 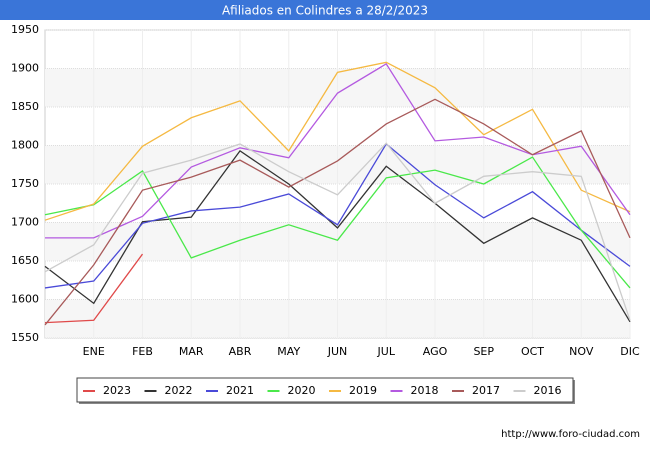 I want to click on x-tick-label: ENE, so click(x=94, y=351).